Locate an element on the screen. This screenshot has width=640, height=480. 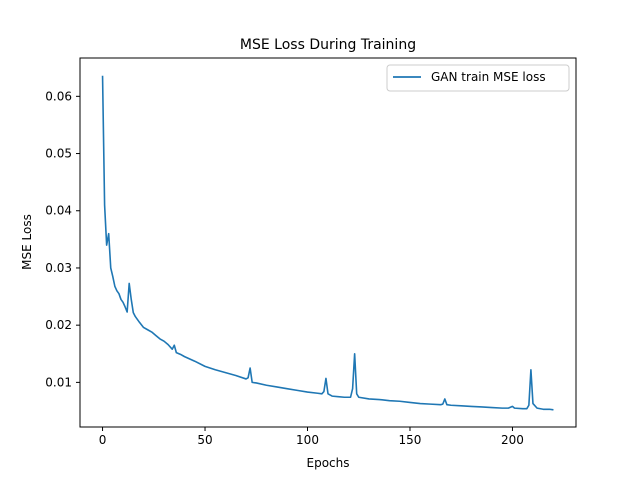
legend-box is located at coordinates (478, 78).